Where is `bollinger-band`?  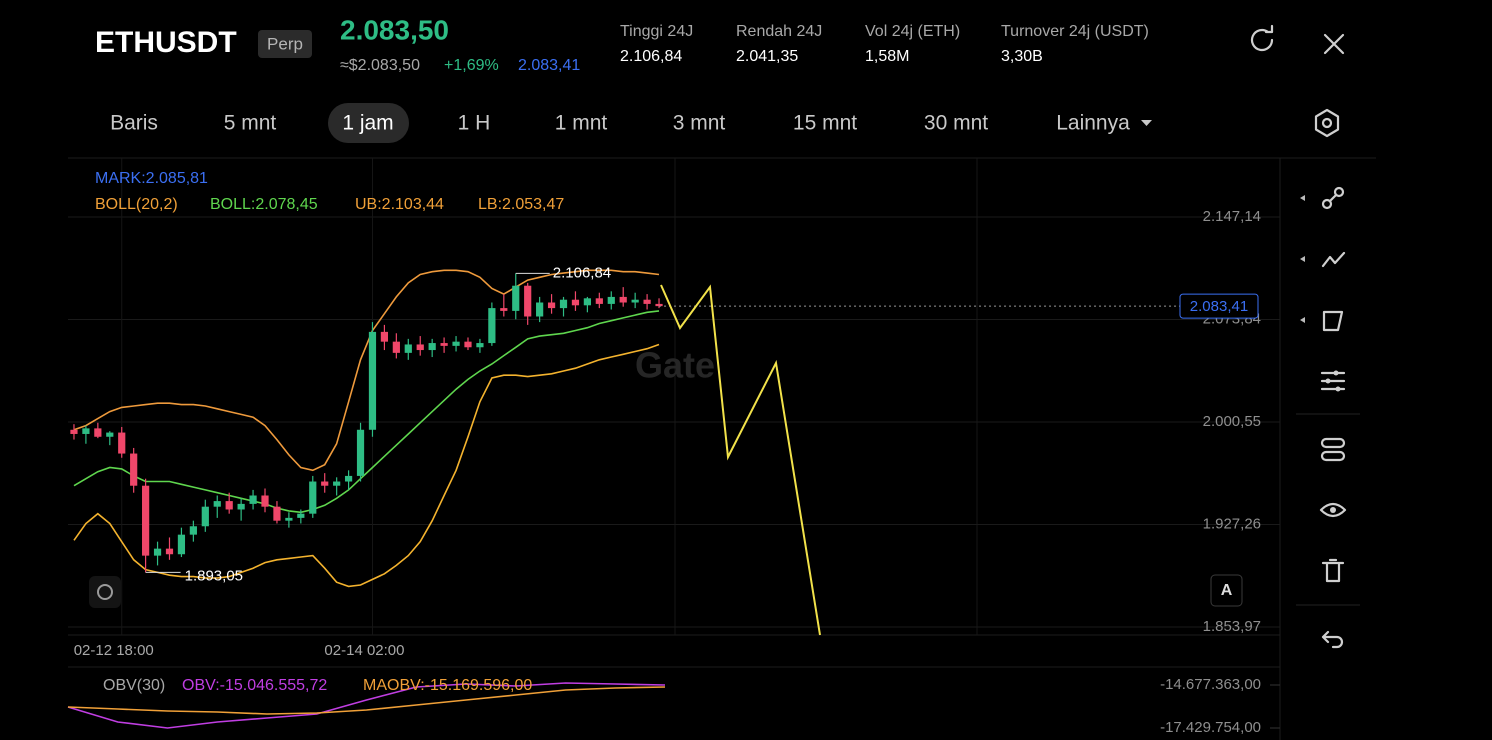 bollinger-band is located at coordinates (366, 465).